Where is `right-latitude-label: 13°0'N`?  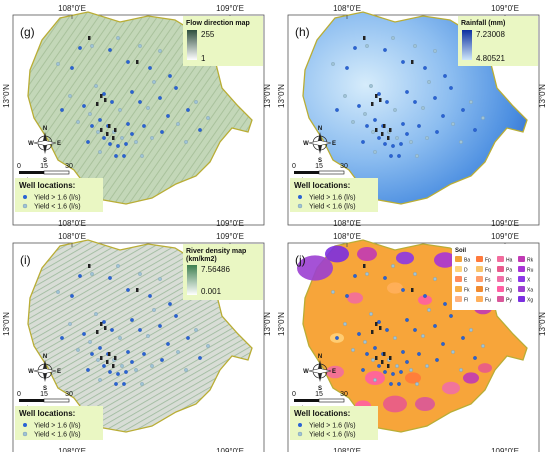 right-latitude-label: 13°0'N is located at coordinates (267, 96).